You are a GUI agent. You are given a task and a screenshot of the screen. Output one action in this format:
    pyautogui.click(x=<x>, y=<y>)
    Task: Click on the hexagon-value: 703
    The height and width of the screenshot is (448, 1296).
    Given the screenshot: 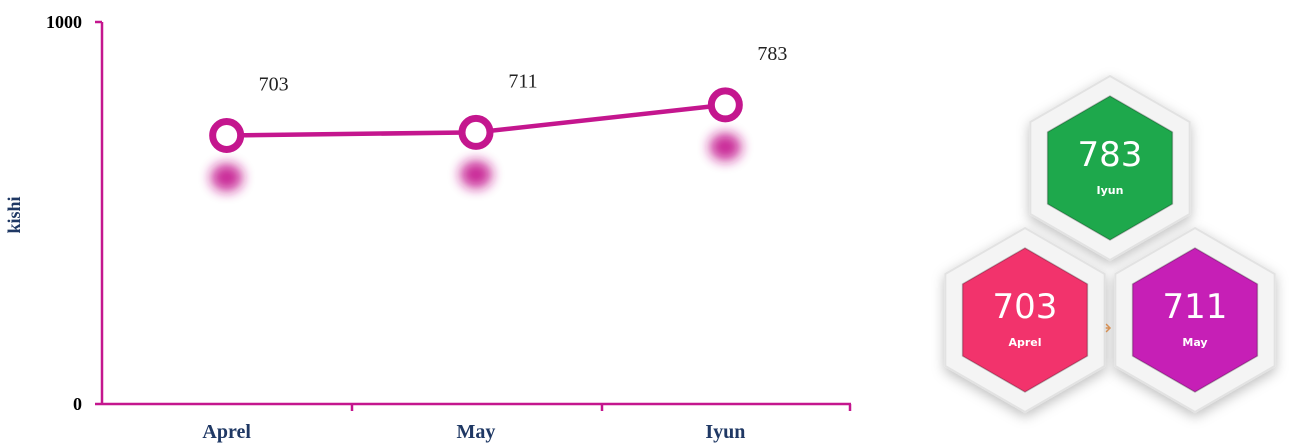 What is the action you would take?
    pyautogui.click(x=1025, y=307)
    